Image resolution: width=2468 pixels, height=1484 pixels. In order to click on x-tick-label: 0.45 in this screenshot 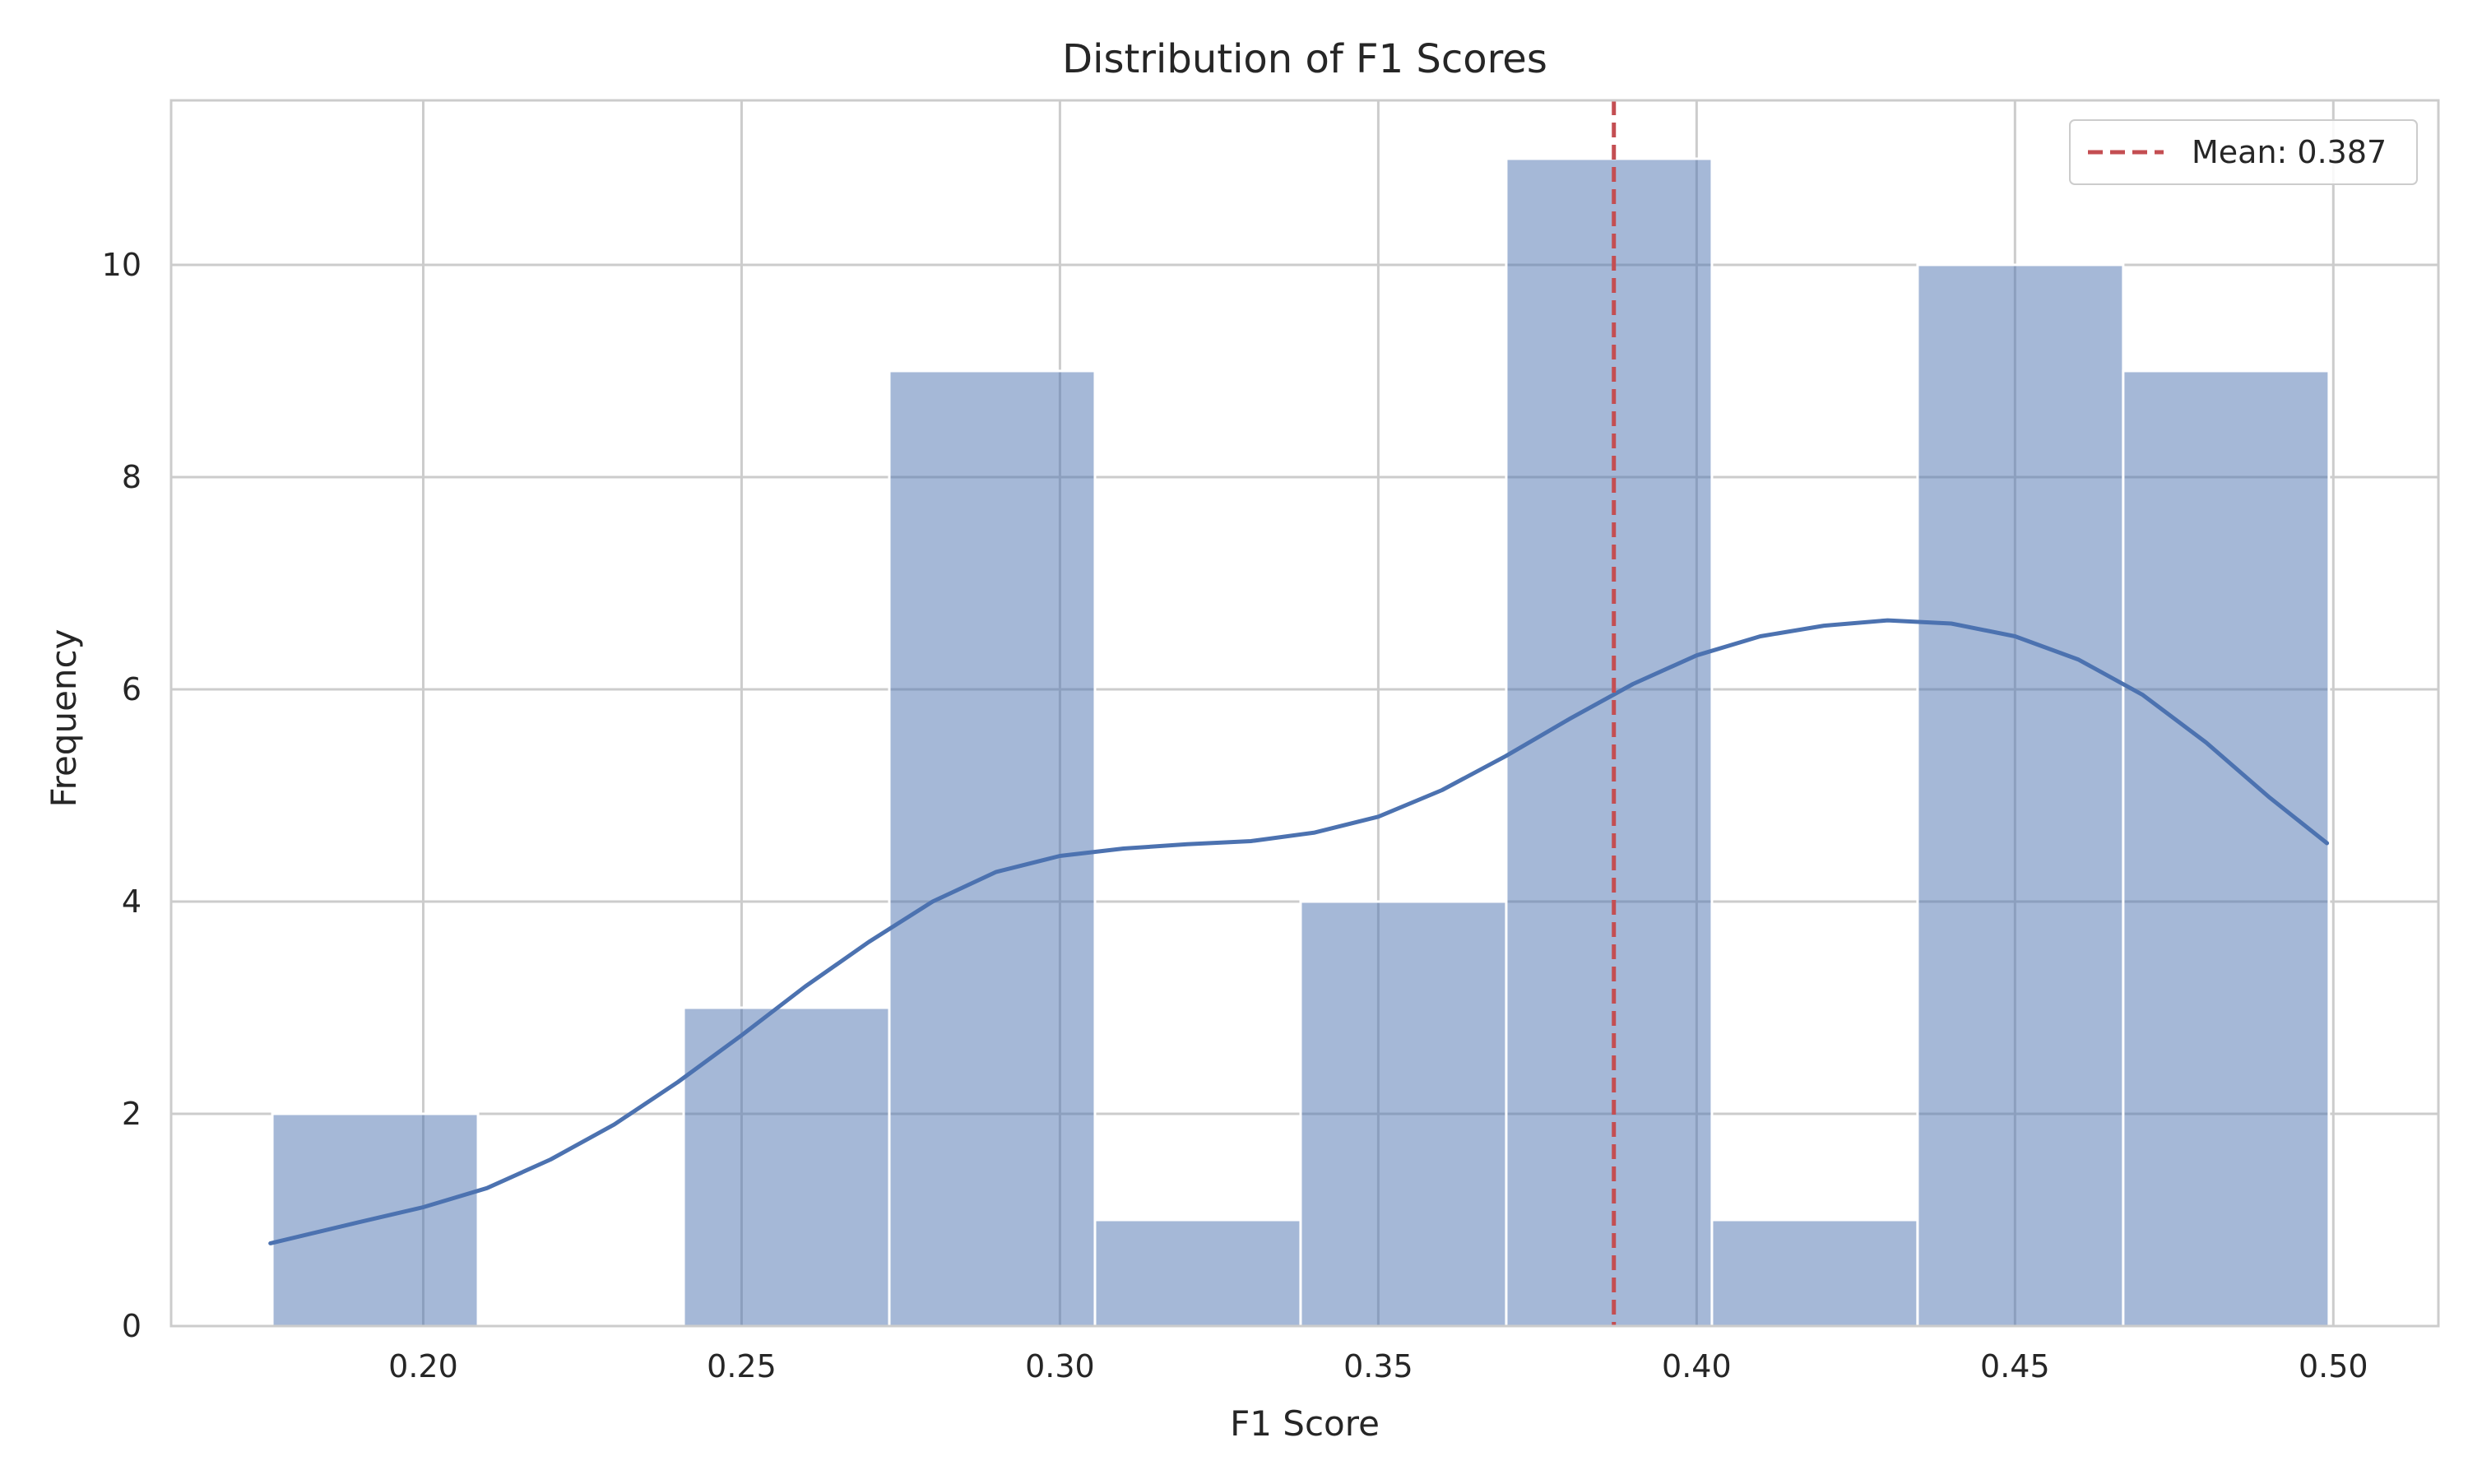, I will do `click(2015, 1366)`.